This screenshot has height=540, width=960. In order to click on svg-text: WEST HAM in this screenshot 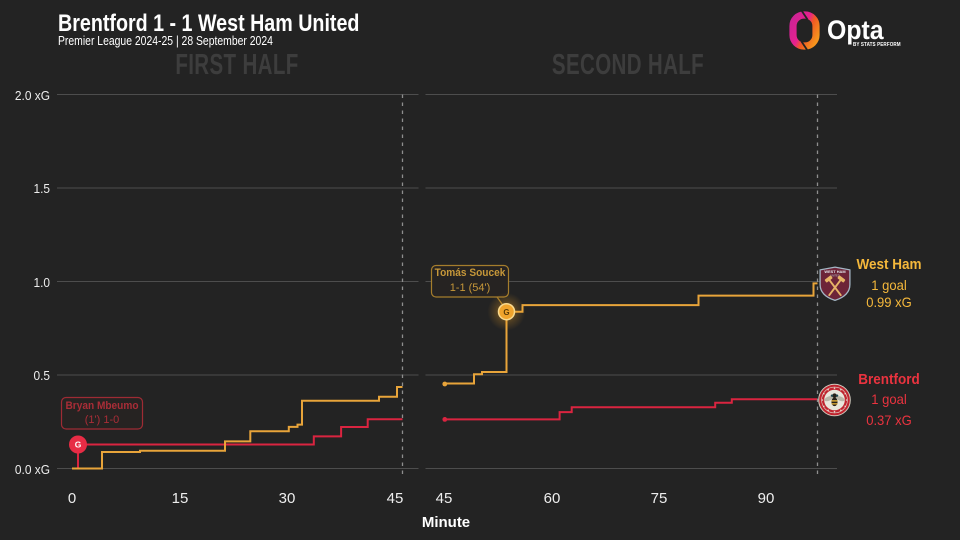, I will do `click(834, 271)`.